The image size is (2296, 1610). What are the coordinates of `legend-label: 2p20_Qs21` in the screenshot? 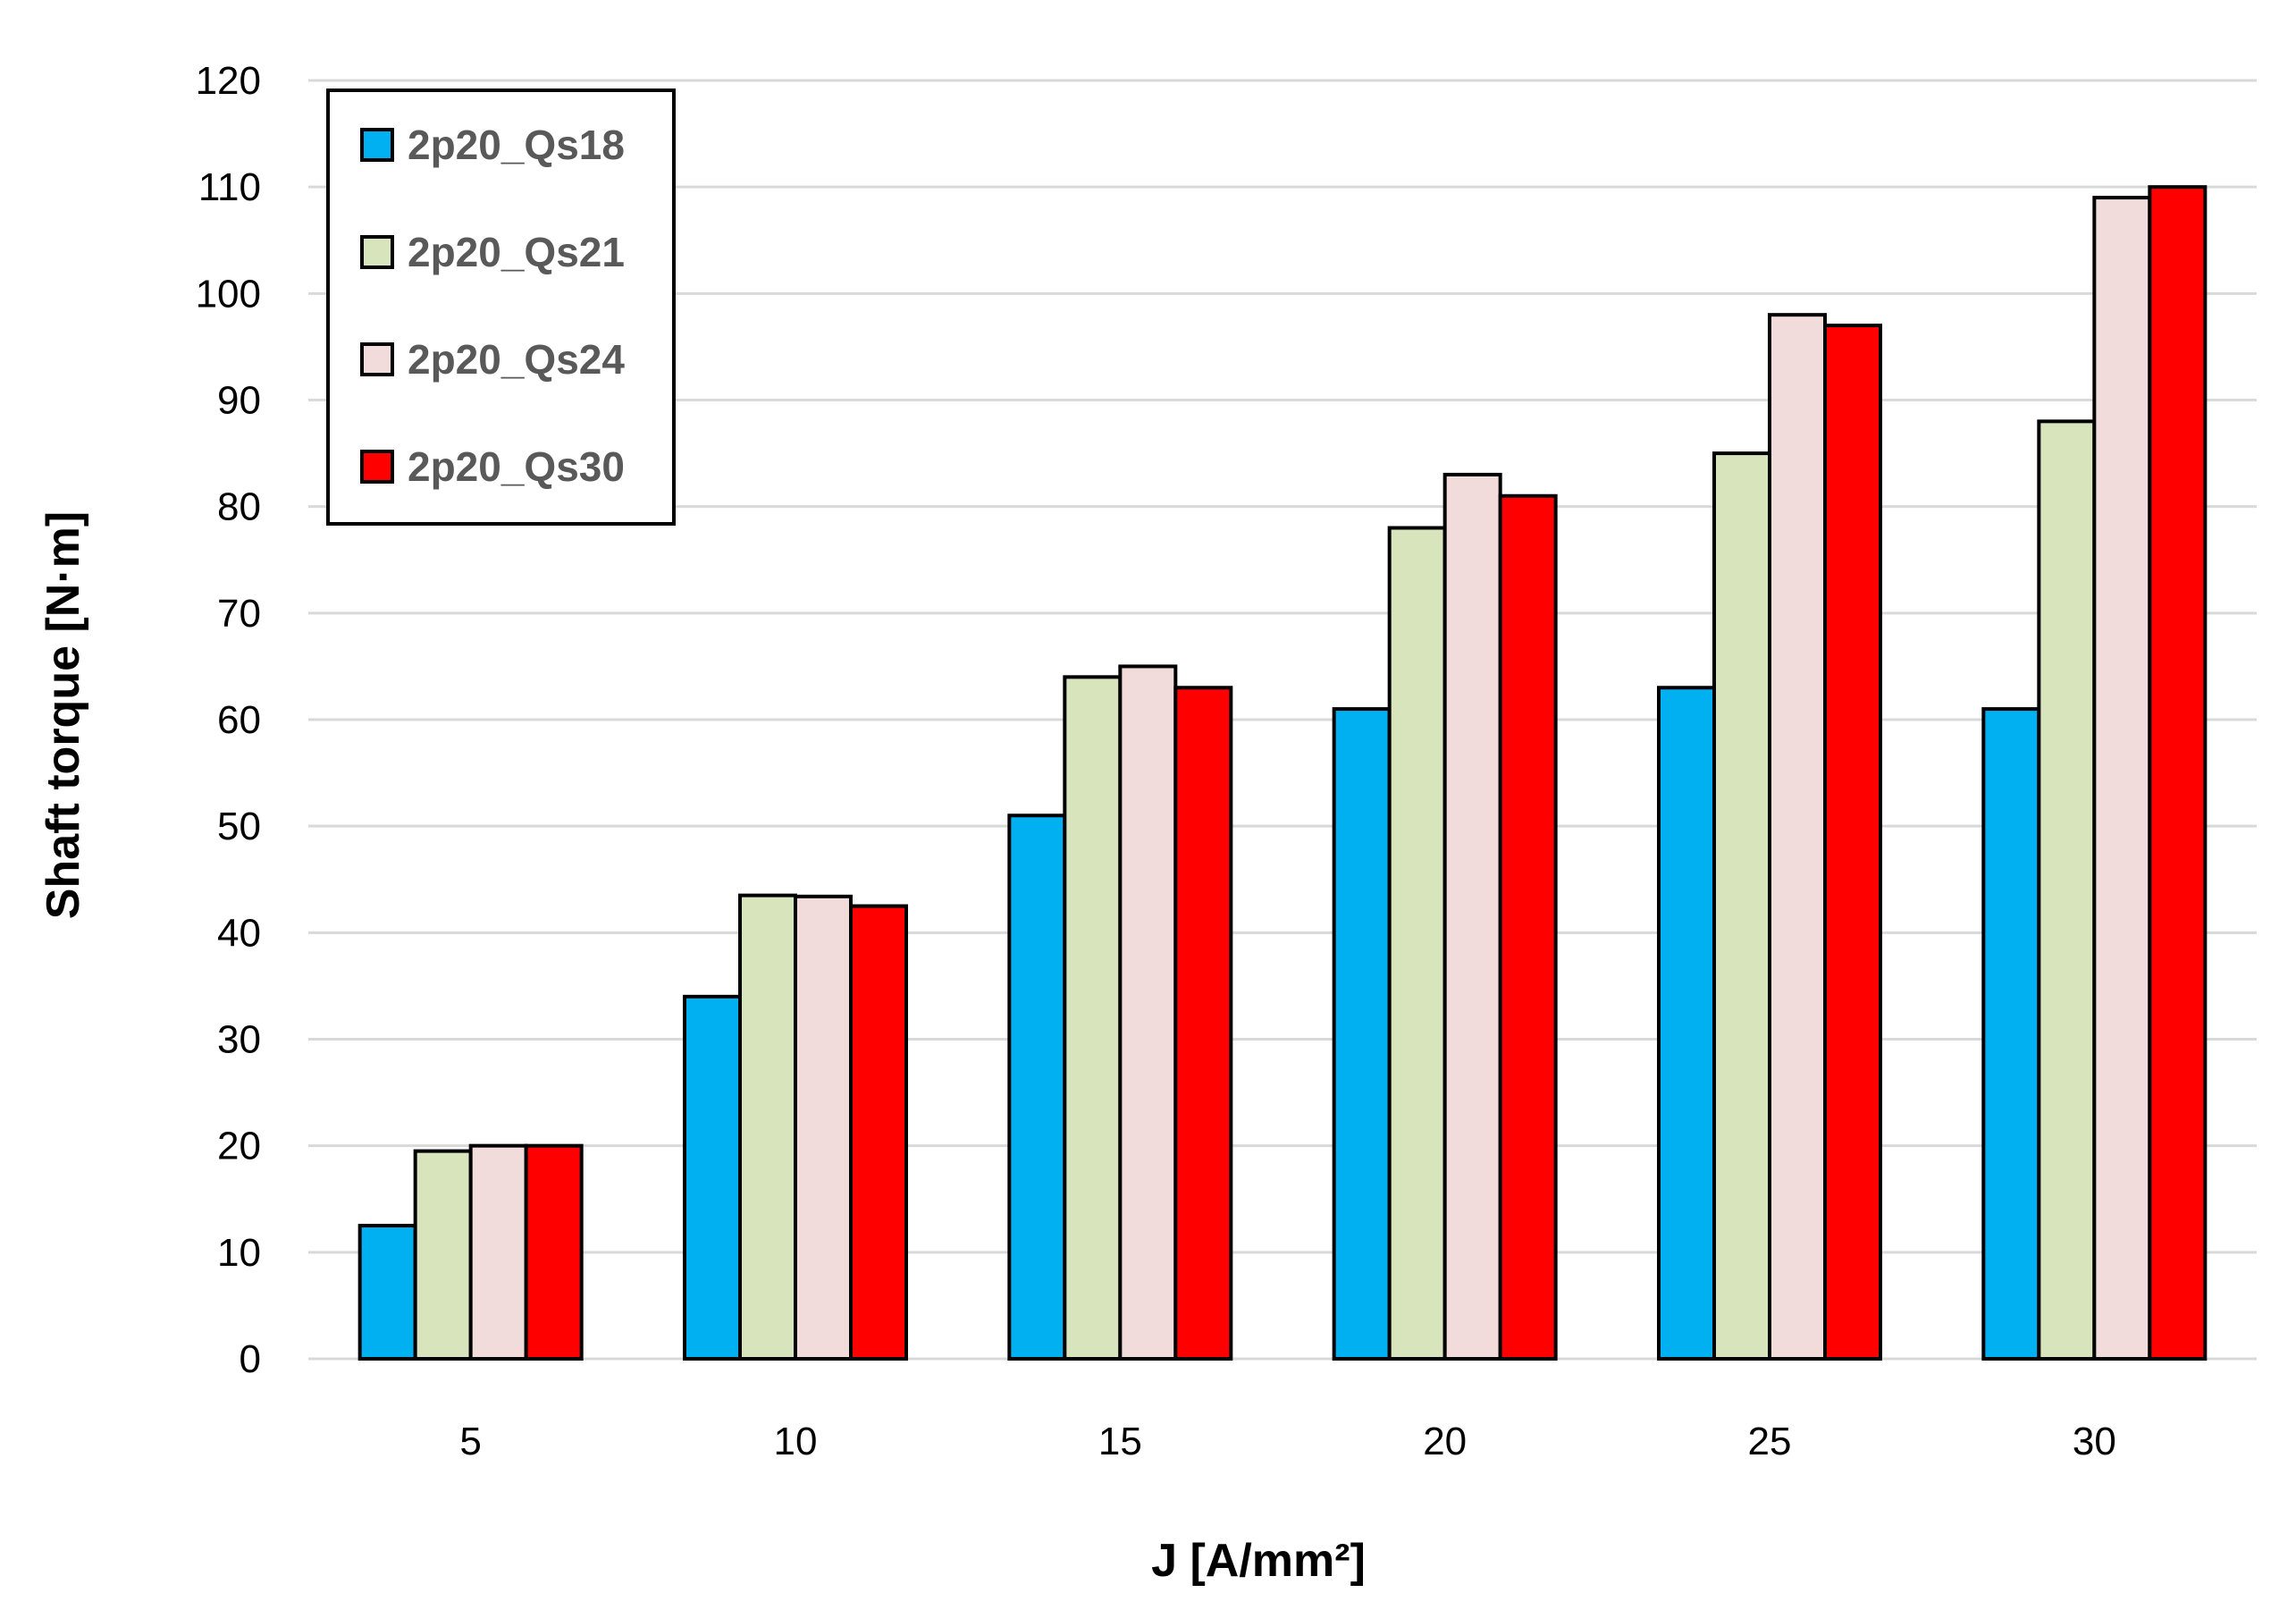 It's located at (516, 252).